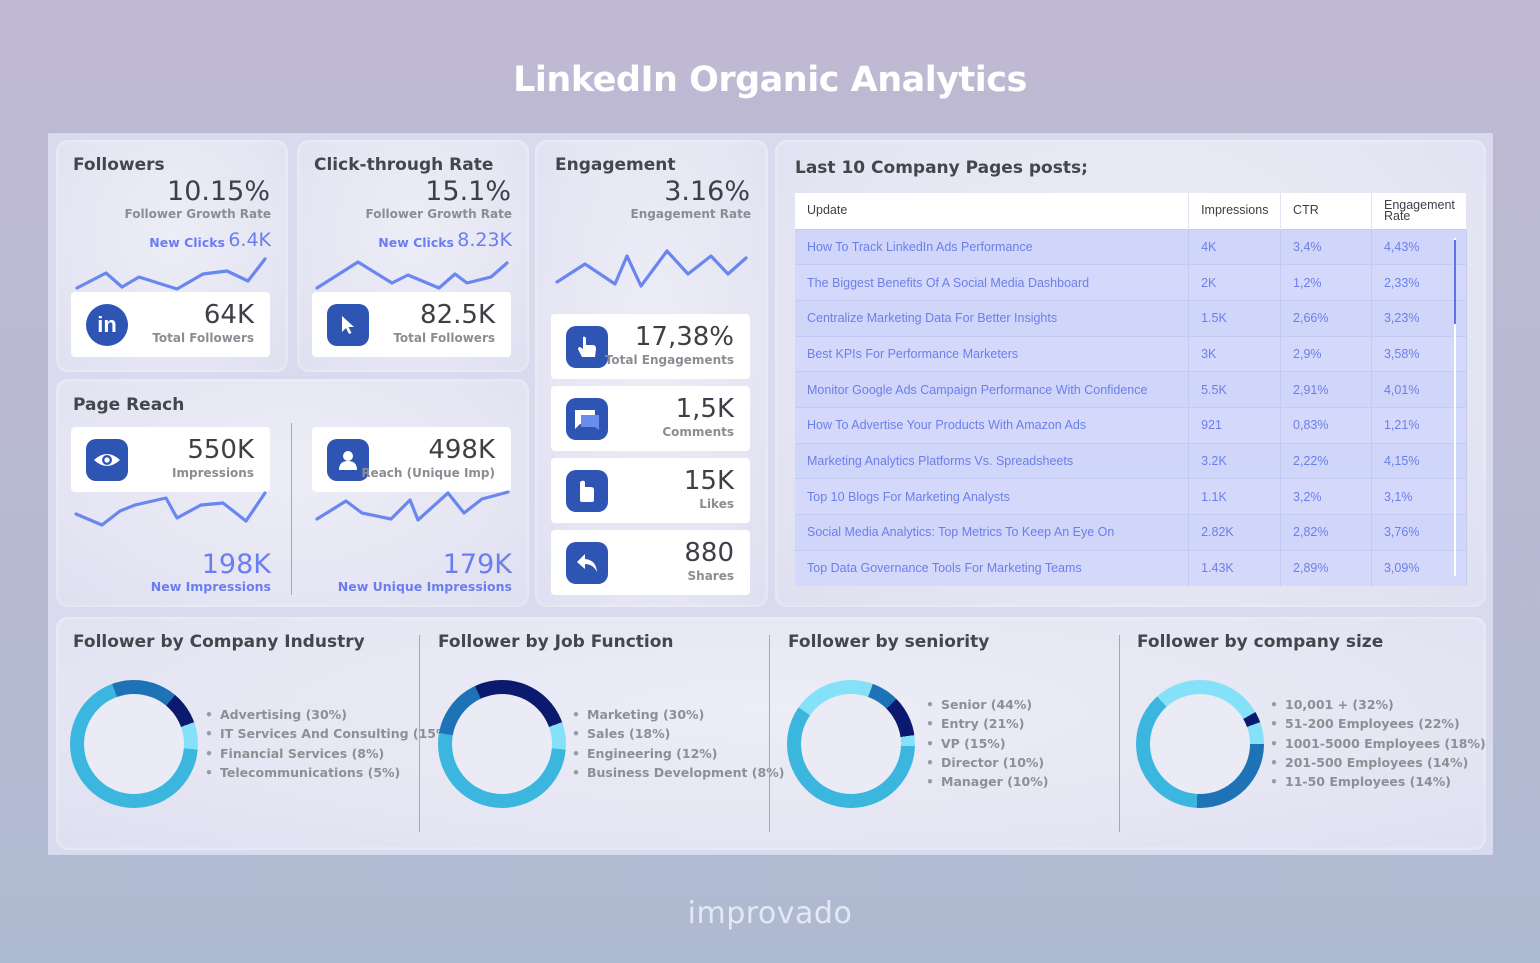 The image size is (1540, 963). Describe the element at coordinates (992, 246) in the screenshot. I see `post-title: How To Track LinkedIn Ads Performance` at that location.